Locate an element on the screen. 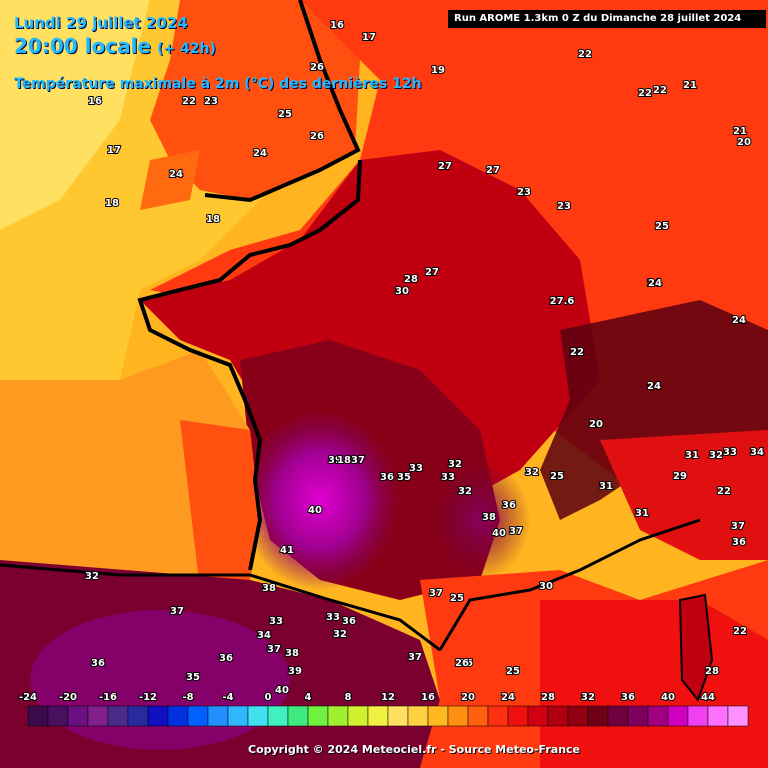 This screenshot has height=768, width=768. corsica is located at coordinates (696, 647).